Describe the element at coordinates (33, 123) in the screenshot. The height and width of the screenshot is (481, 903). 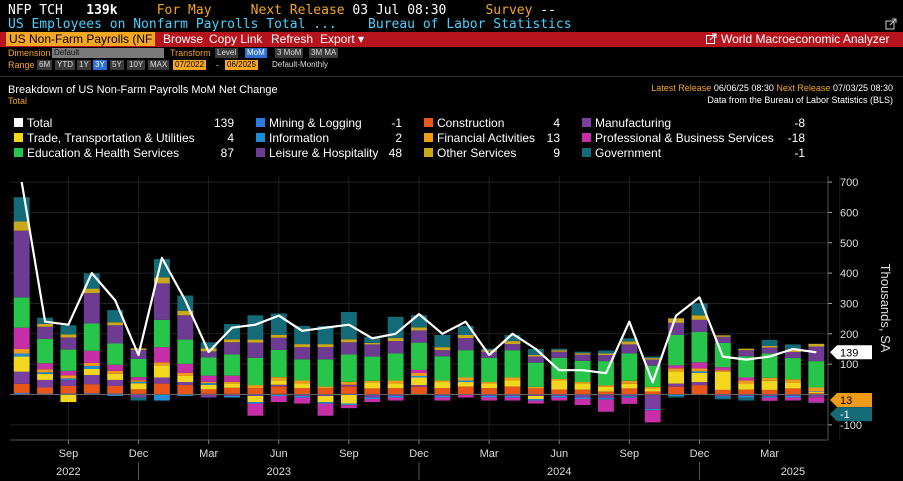
I see `legend-item: Total` at that location.